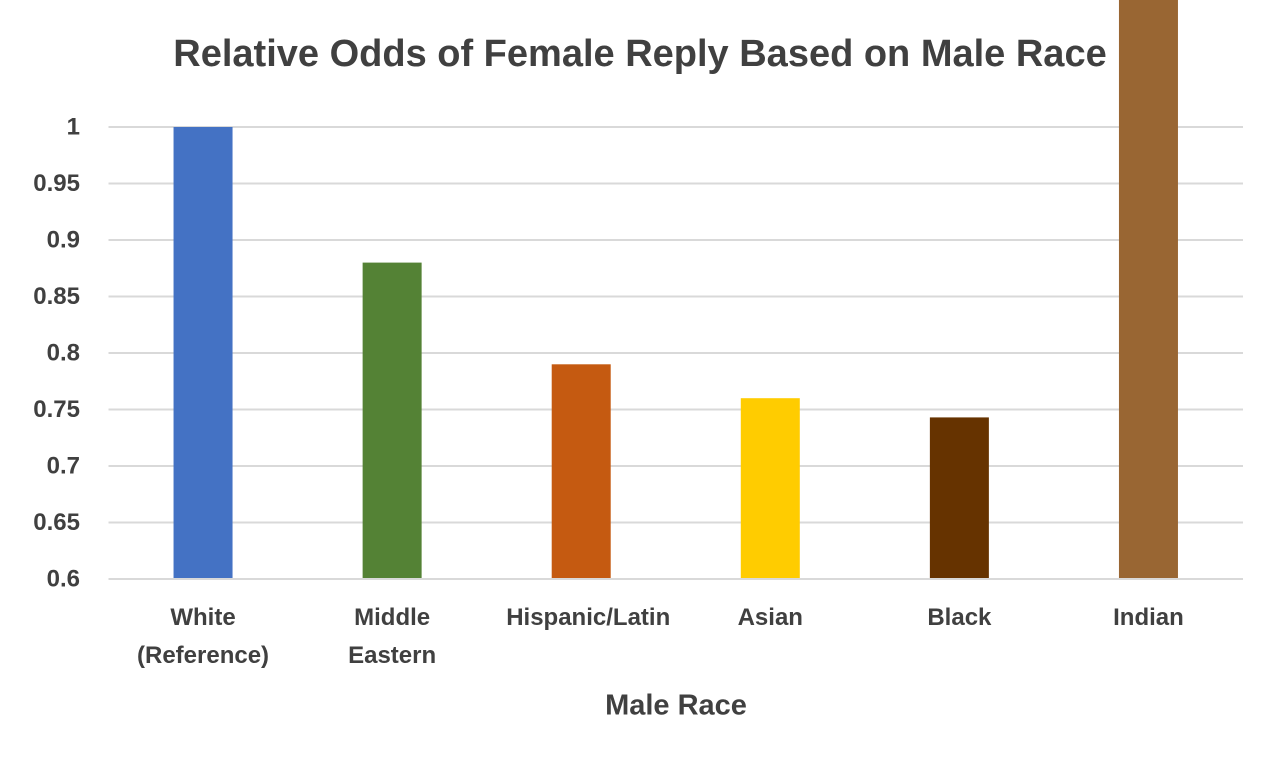 The height and width of the screenshot is (769, 1280). Describe the element at coordinates (1148, 617) in the screenshot. I see `x-tick-label: Indian` at that location.